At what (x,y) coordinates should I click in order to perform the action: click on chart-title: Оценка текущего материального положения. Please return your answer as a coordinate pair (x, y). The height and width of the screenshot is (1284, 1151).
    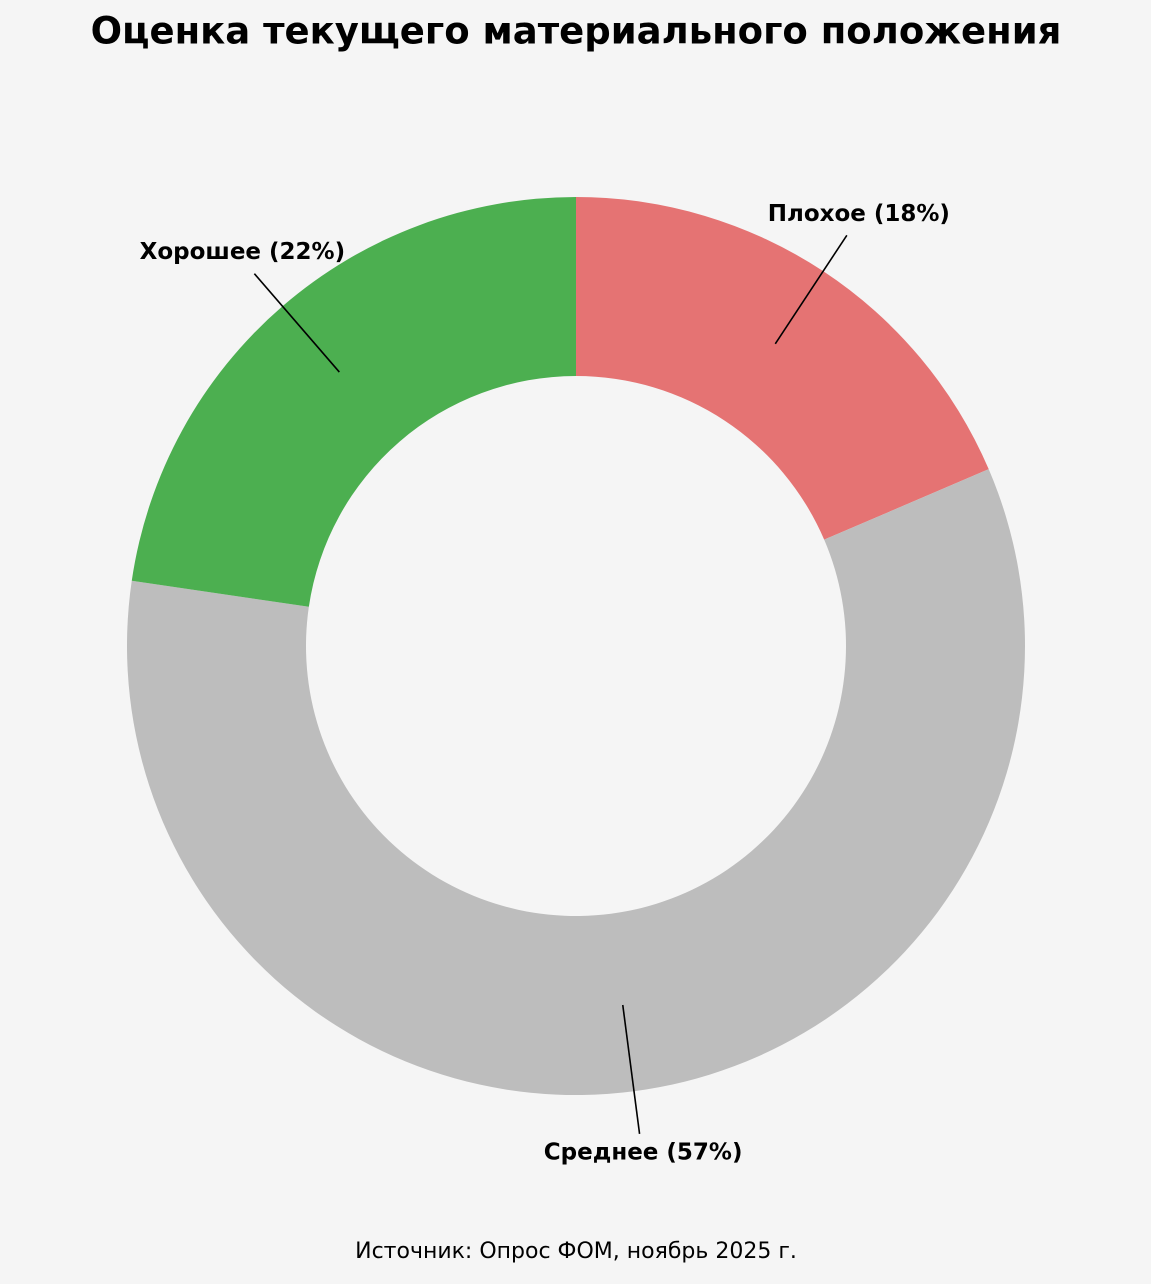
    Looking at the image, I should click on (576, 31).